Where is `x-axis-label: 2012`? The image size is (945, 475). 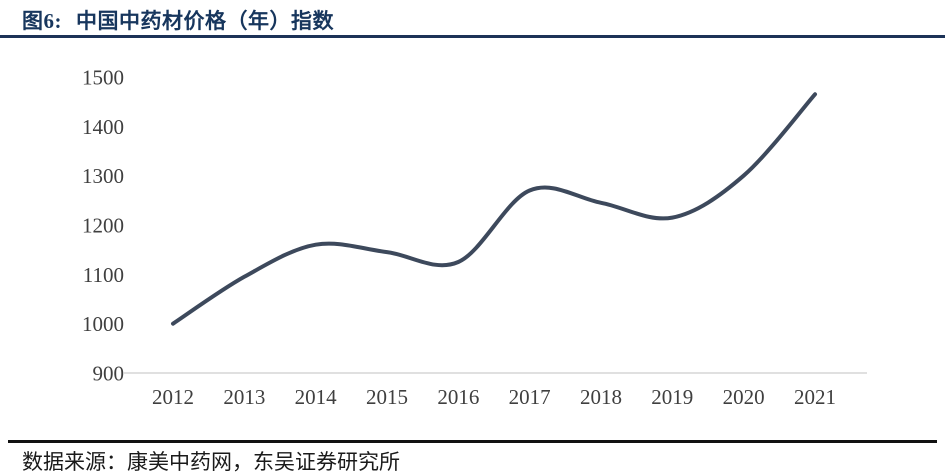 x-axis-label: 2012 is located at coordinates (173, 397).